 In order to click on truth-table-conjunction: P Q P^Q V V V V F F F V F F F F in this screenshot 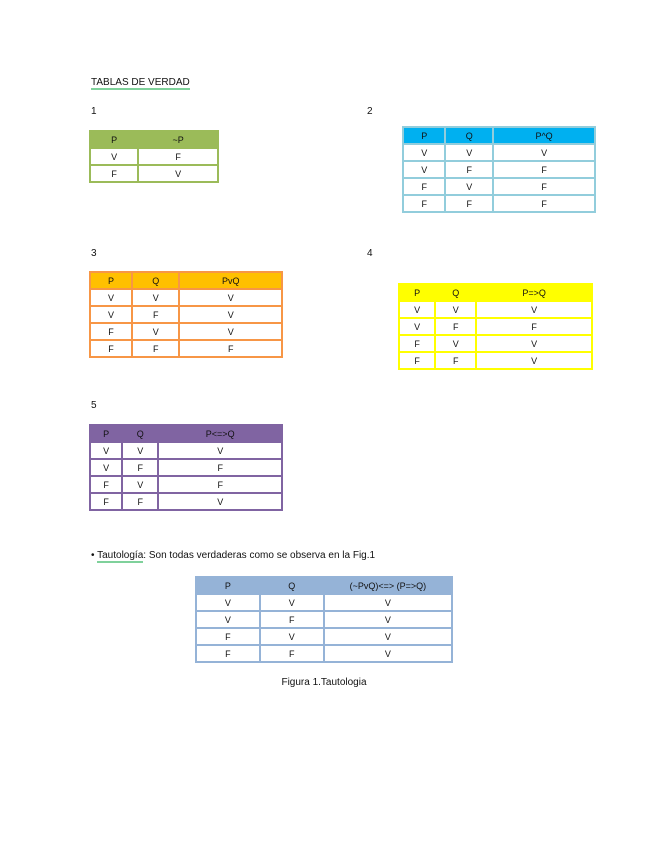, I will do `click(498, 169)`.